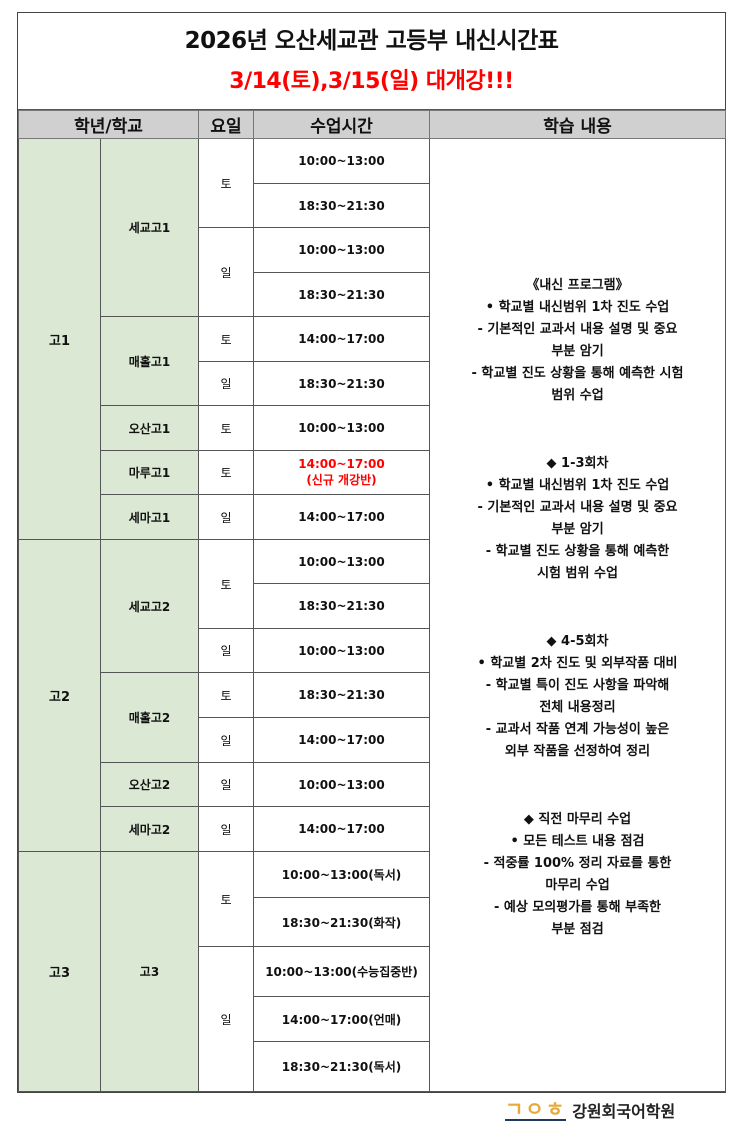  I want to click on school-cell: 오산고2, so click(149, 784).